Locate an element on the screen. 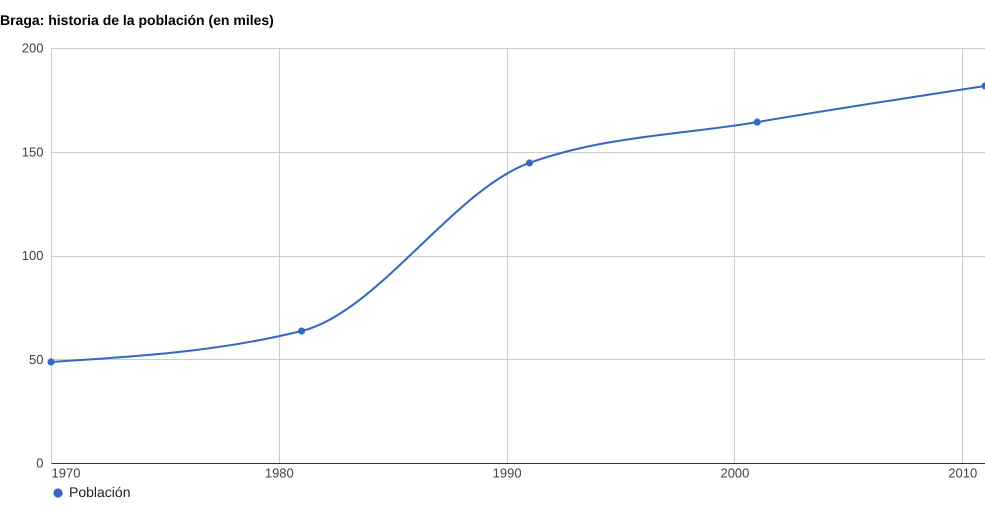 The image size is (985, 509). x-tick-label: 2010 is located at coordinates (963, 473).